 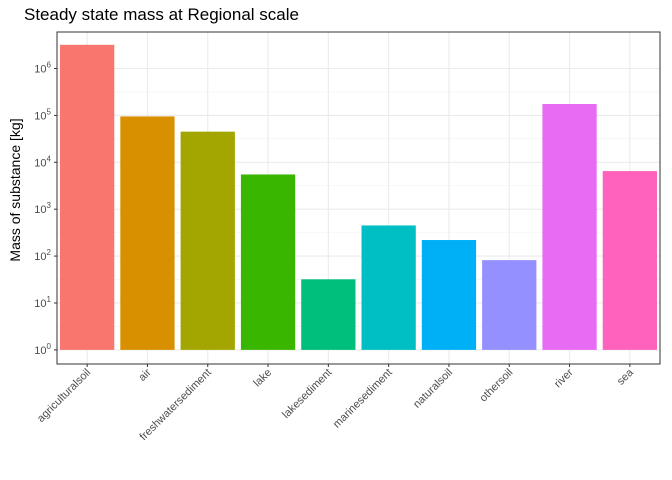 I want to click on y-axis-title: Mass of substance [kg], so click(x=15, y=189).